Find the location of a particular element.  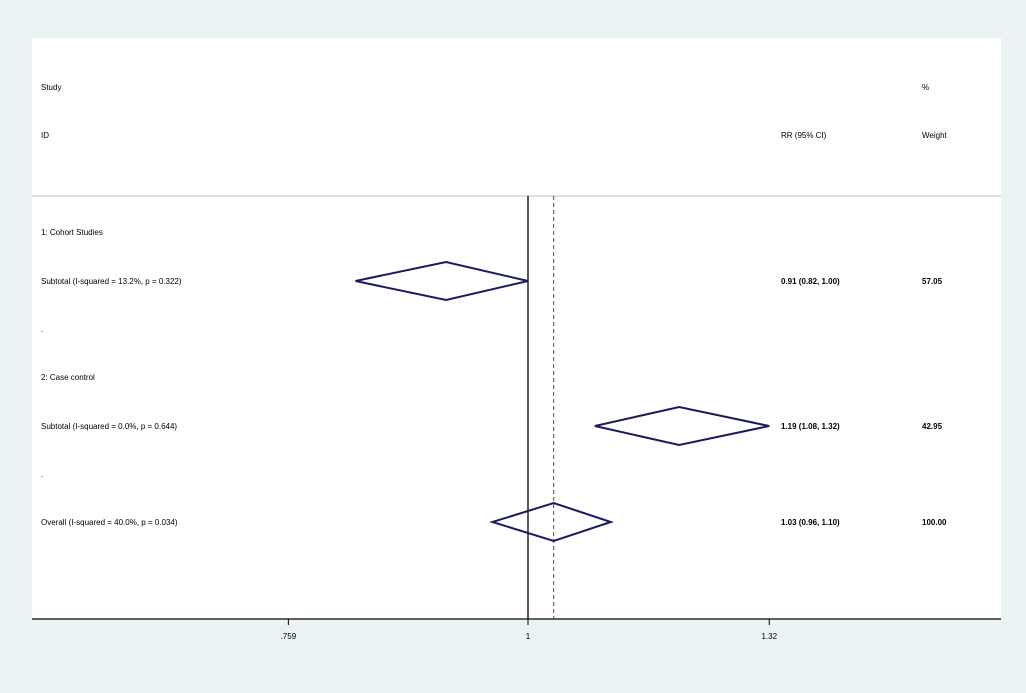

row-ci-text: 1.19 (1.08, 1.32) is located at coordinates (810, 426).